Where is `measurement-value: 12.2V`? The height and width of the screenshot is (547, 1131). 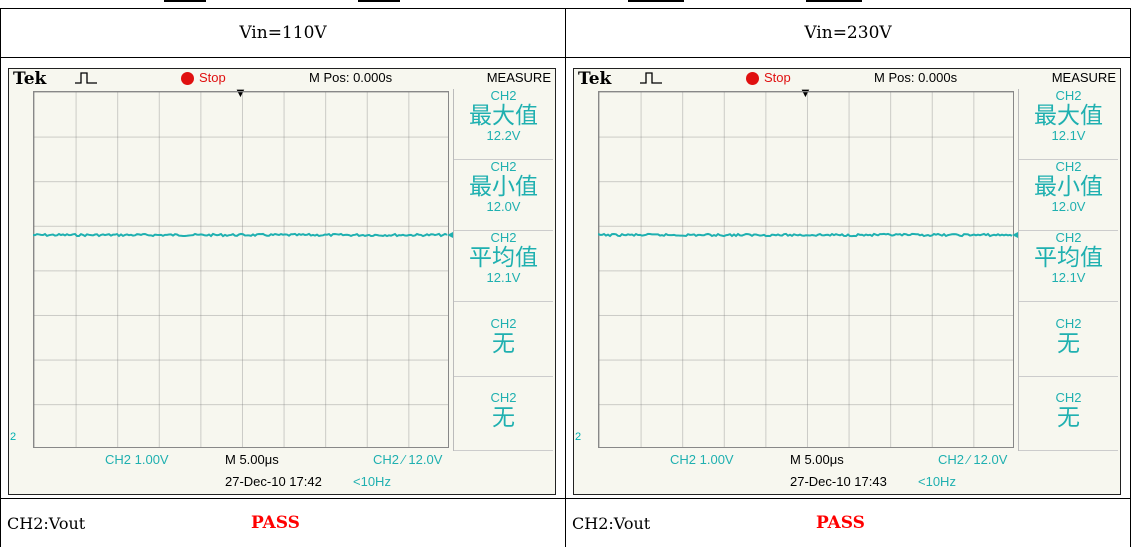
measurement-value: 12.2V is located at coordinates (503, 135).